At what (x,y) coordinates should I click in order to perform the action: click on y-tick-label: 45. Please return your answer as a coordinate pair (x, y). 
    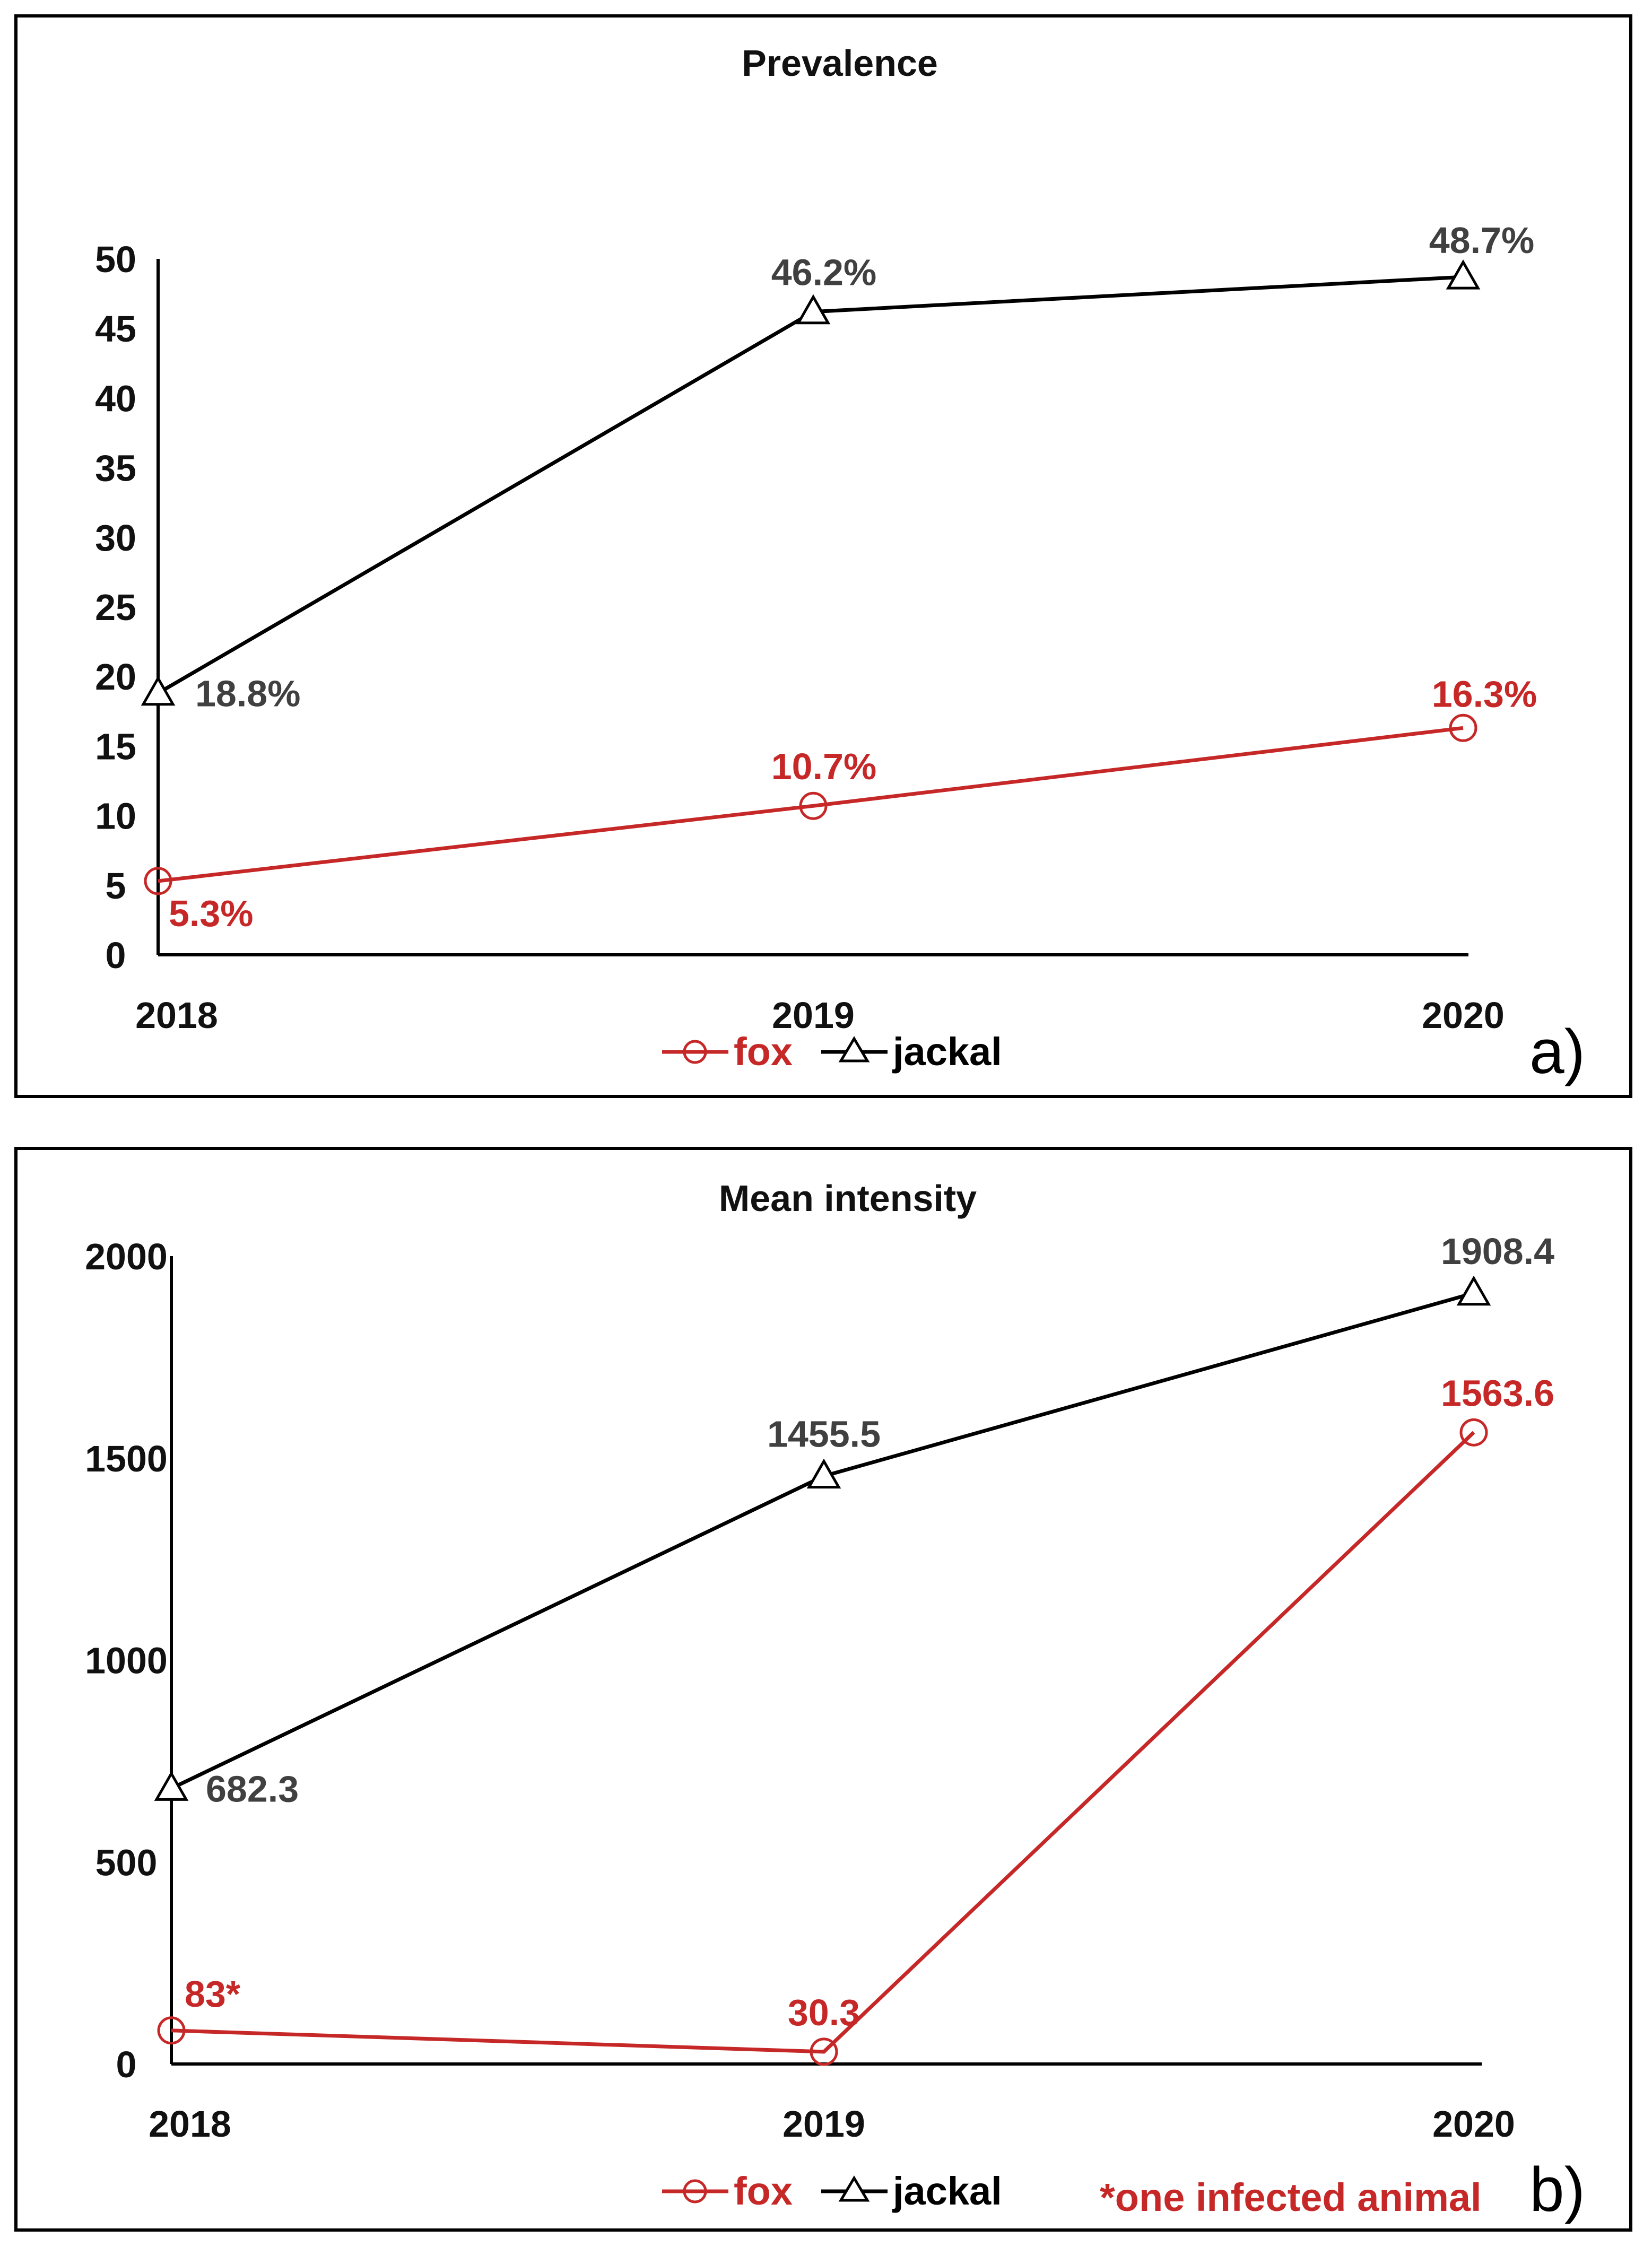
    Looking at the image, I should click on (116, 329).